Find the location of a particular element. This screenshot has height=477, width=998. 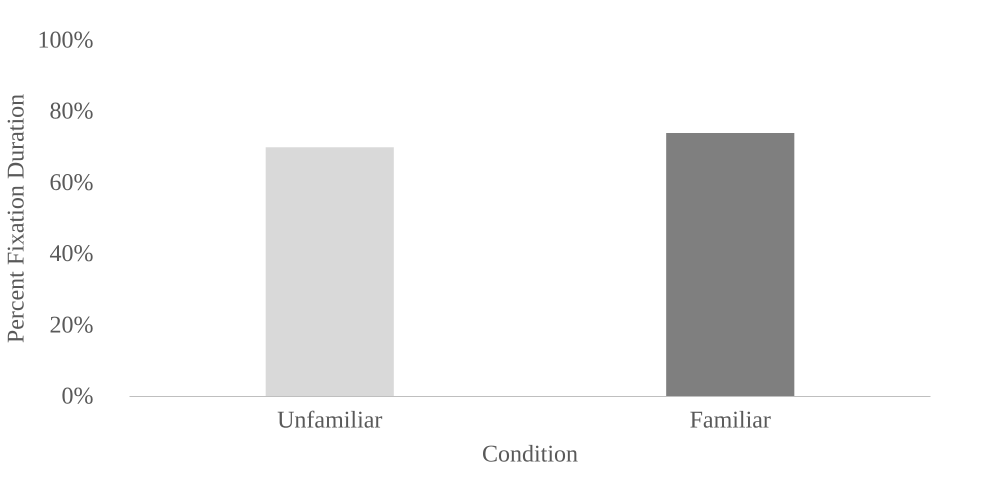

y-tick-label: 100% is located at coordinates (66, 41).